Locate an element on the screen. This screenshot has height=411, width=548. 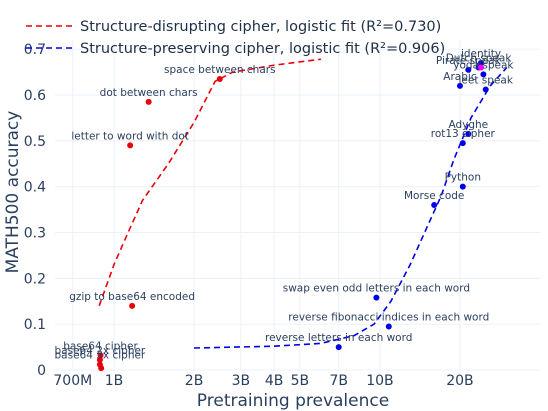
point-label: base64 2x cipher is located at coordinates (100, 351).